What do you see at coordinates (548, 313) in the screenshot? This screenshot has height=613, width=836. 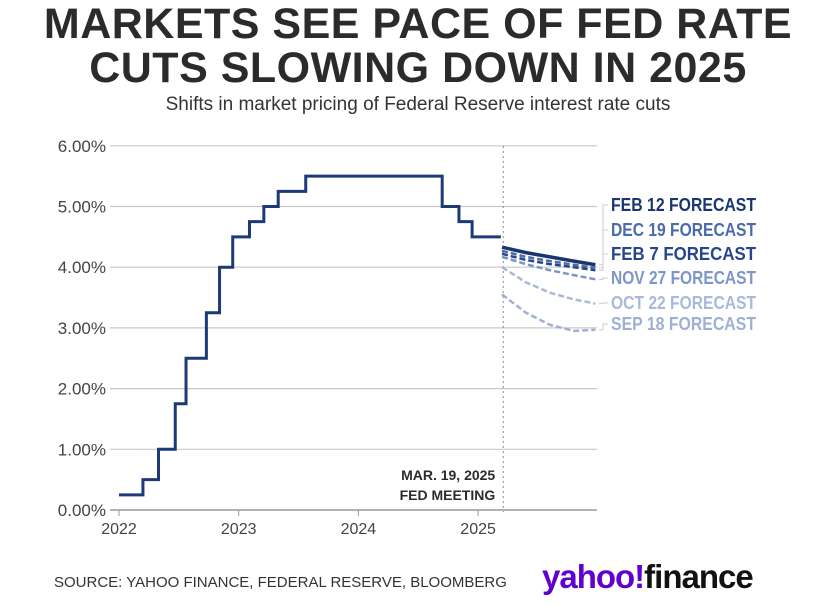 I see `forecast-line-sep-18-forecast` at bounding box center [548, 313].